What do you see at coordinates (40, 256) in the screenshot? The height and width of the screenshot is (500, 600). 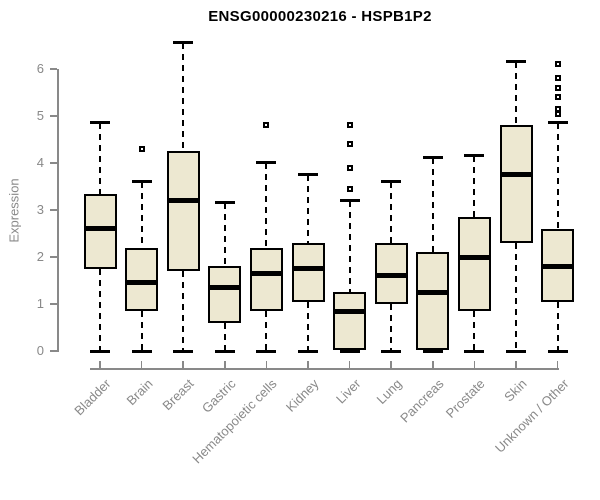 I see `y-tick-label-2: 2` at bounding box center [40, 256].